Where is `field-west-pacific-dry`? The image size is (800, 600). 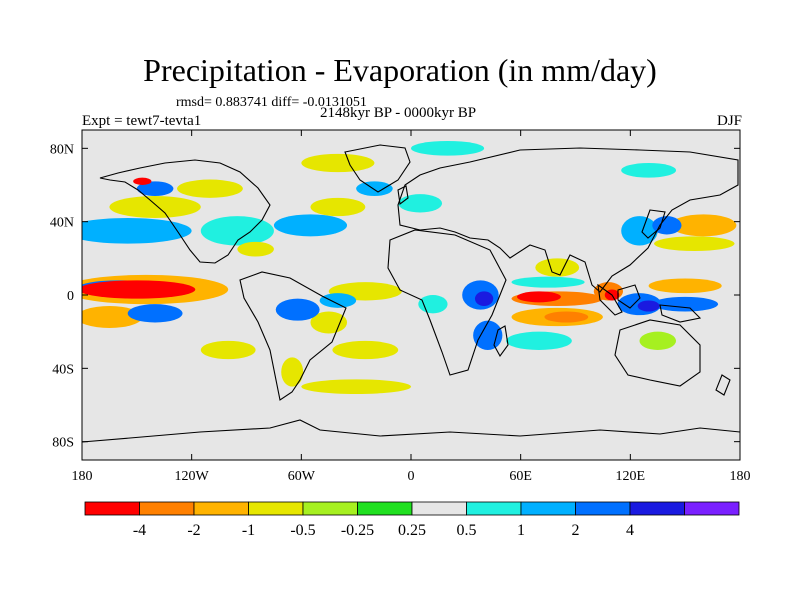
field-west-pacific-dry is located at coordinates (685, 286).